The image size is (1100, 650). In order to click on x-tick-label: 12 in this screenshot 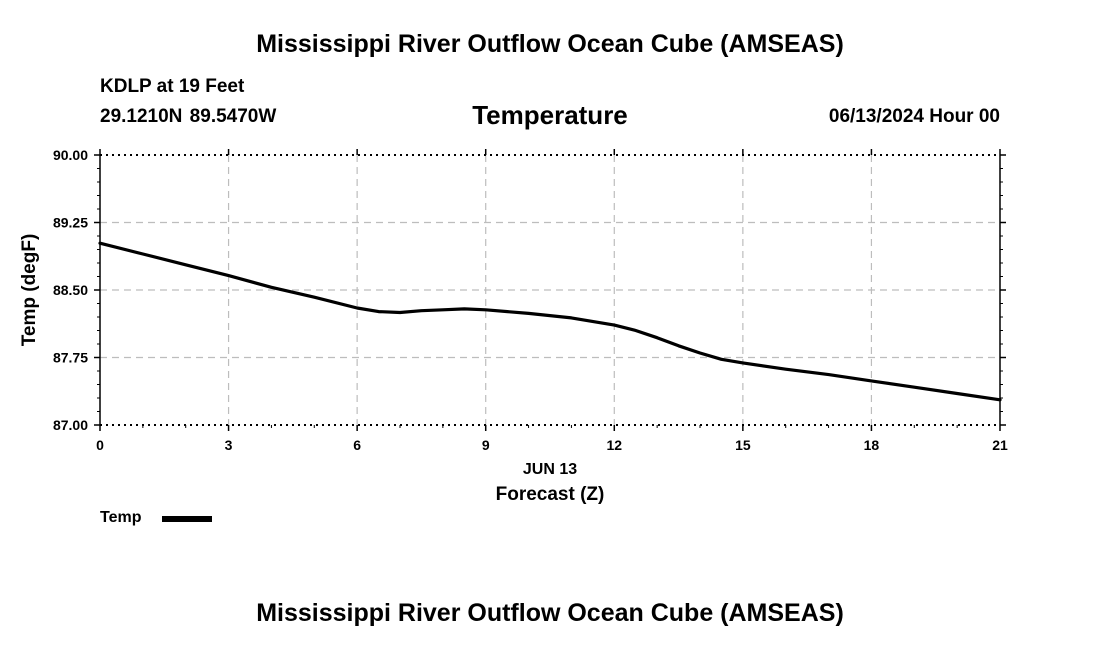, I will do `click(614, 445)`.